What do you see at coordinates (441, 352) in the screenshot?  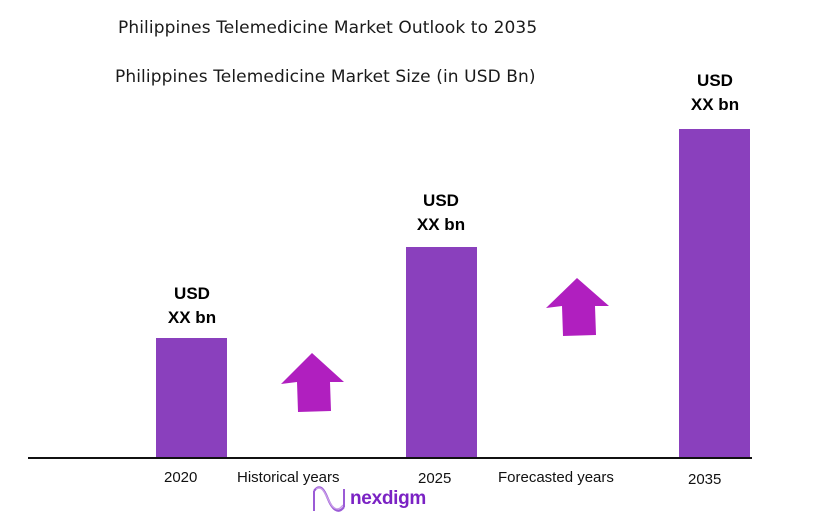 I see `bar-2025` at bounding box center [441, 352].